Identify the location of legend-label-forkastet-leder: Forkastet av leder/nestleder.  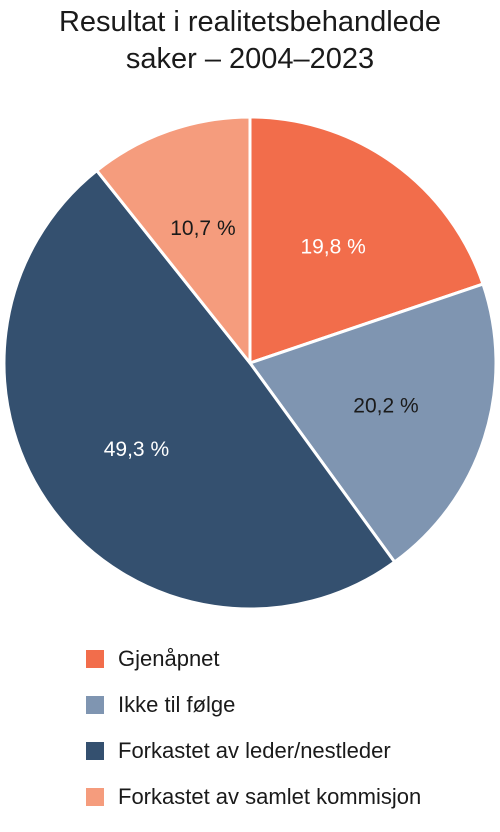
(254, 750).